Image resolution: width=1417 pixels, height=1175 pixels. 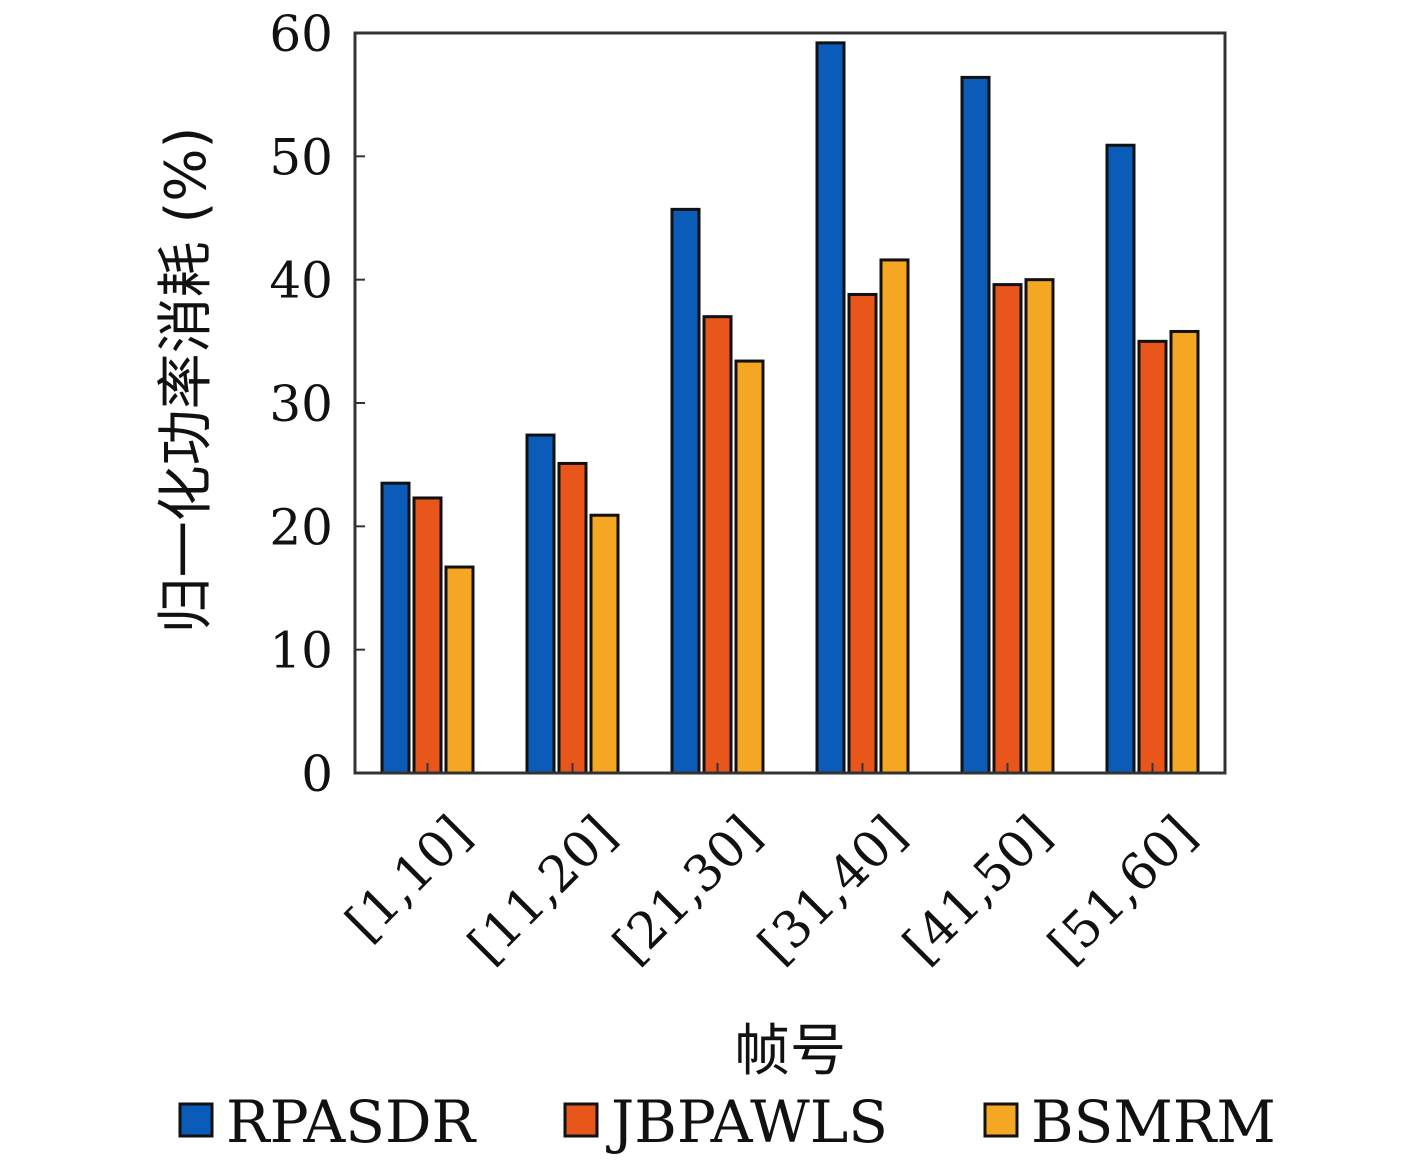 I want to click on y-tick-label: 50, so click(x=301, y=157).